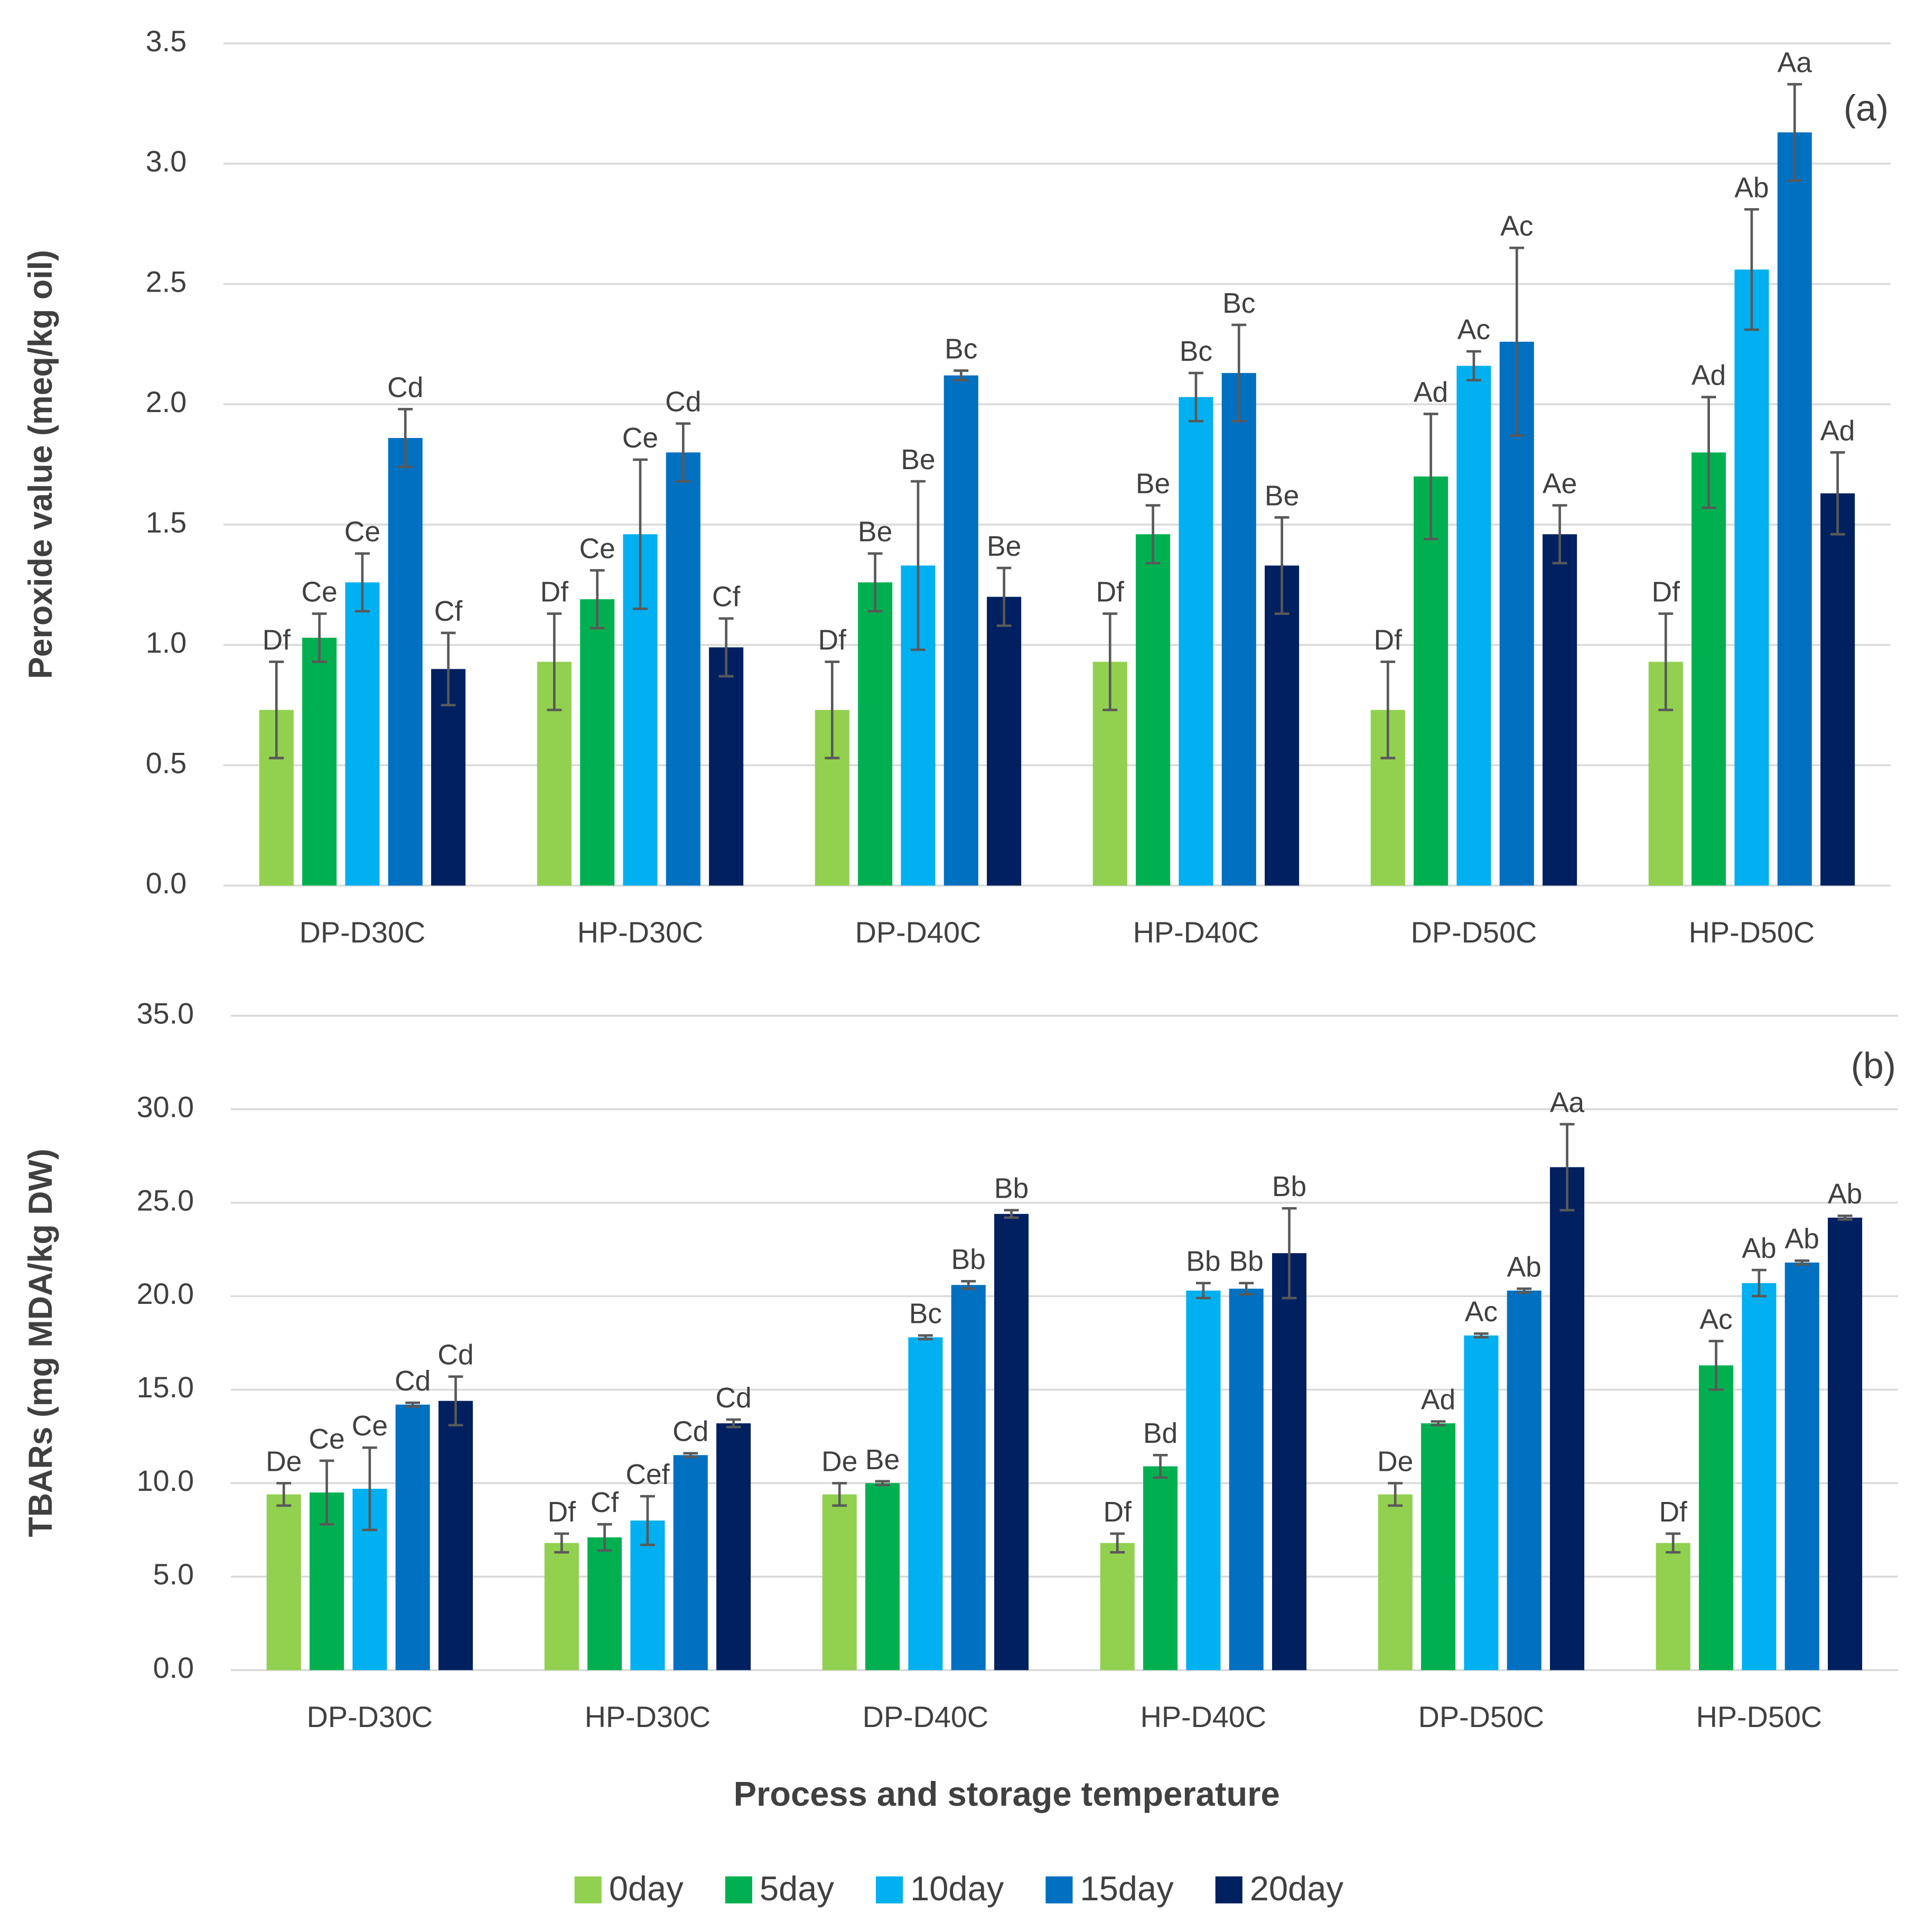 This screenshot has height=1932, width=1925. What do you see at coordinates (173, 1574) in the screenshot?
I see `y-tick-label: 5.0` at bounding box center [173, 1574].